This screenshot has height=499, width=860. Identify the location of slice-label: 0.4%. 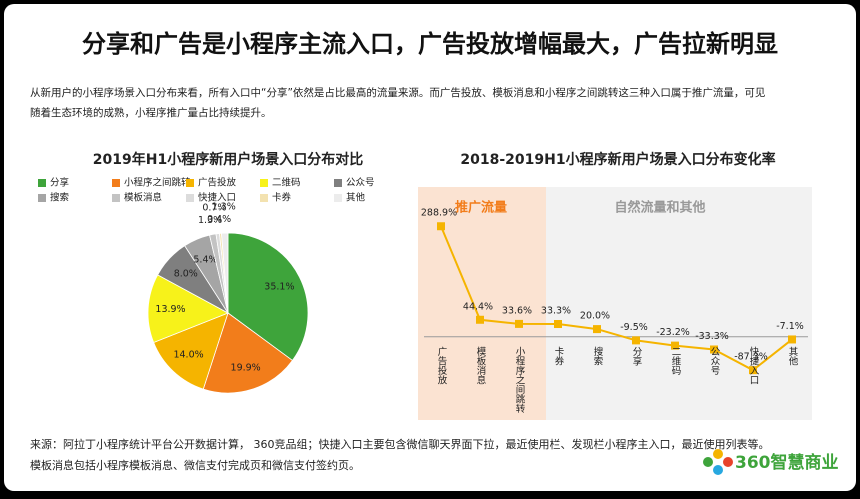
(219, 219).